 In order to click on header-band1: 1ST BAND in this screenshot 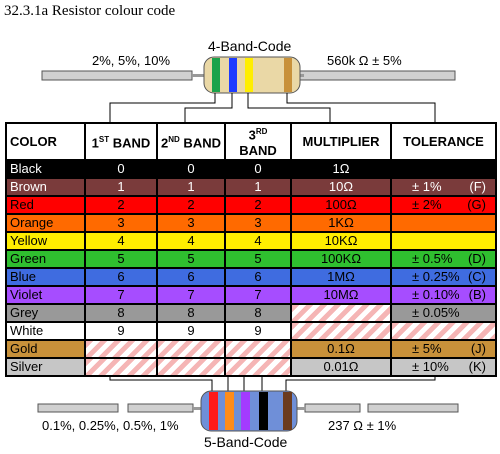, I will do `click(121, 141)`.